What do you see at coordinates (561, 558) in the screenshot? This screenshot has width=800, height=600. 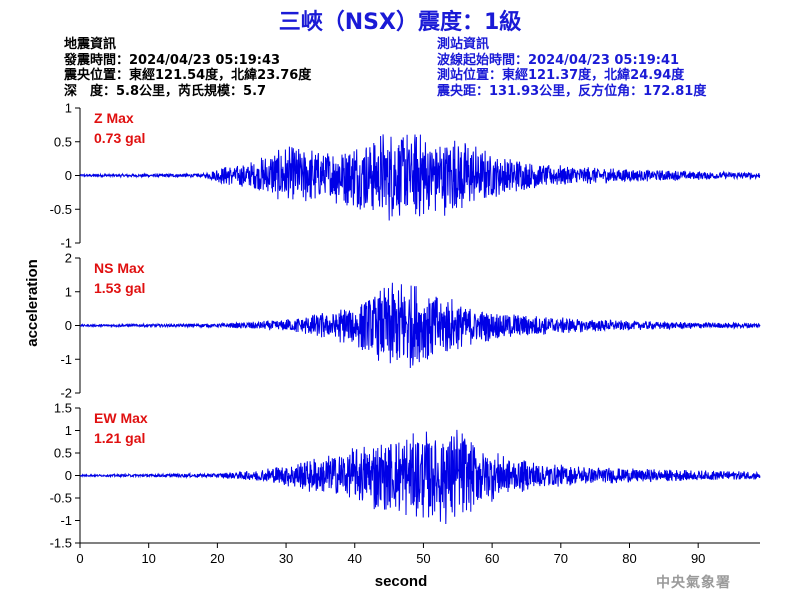 I see `x-tick-label: 70` at bounding box center [561, 558].